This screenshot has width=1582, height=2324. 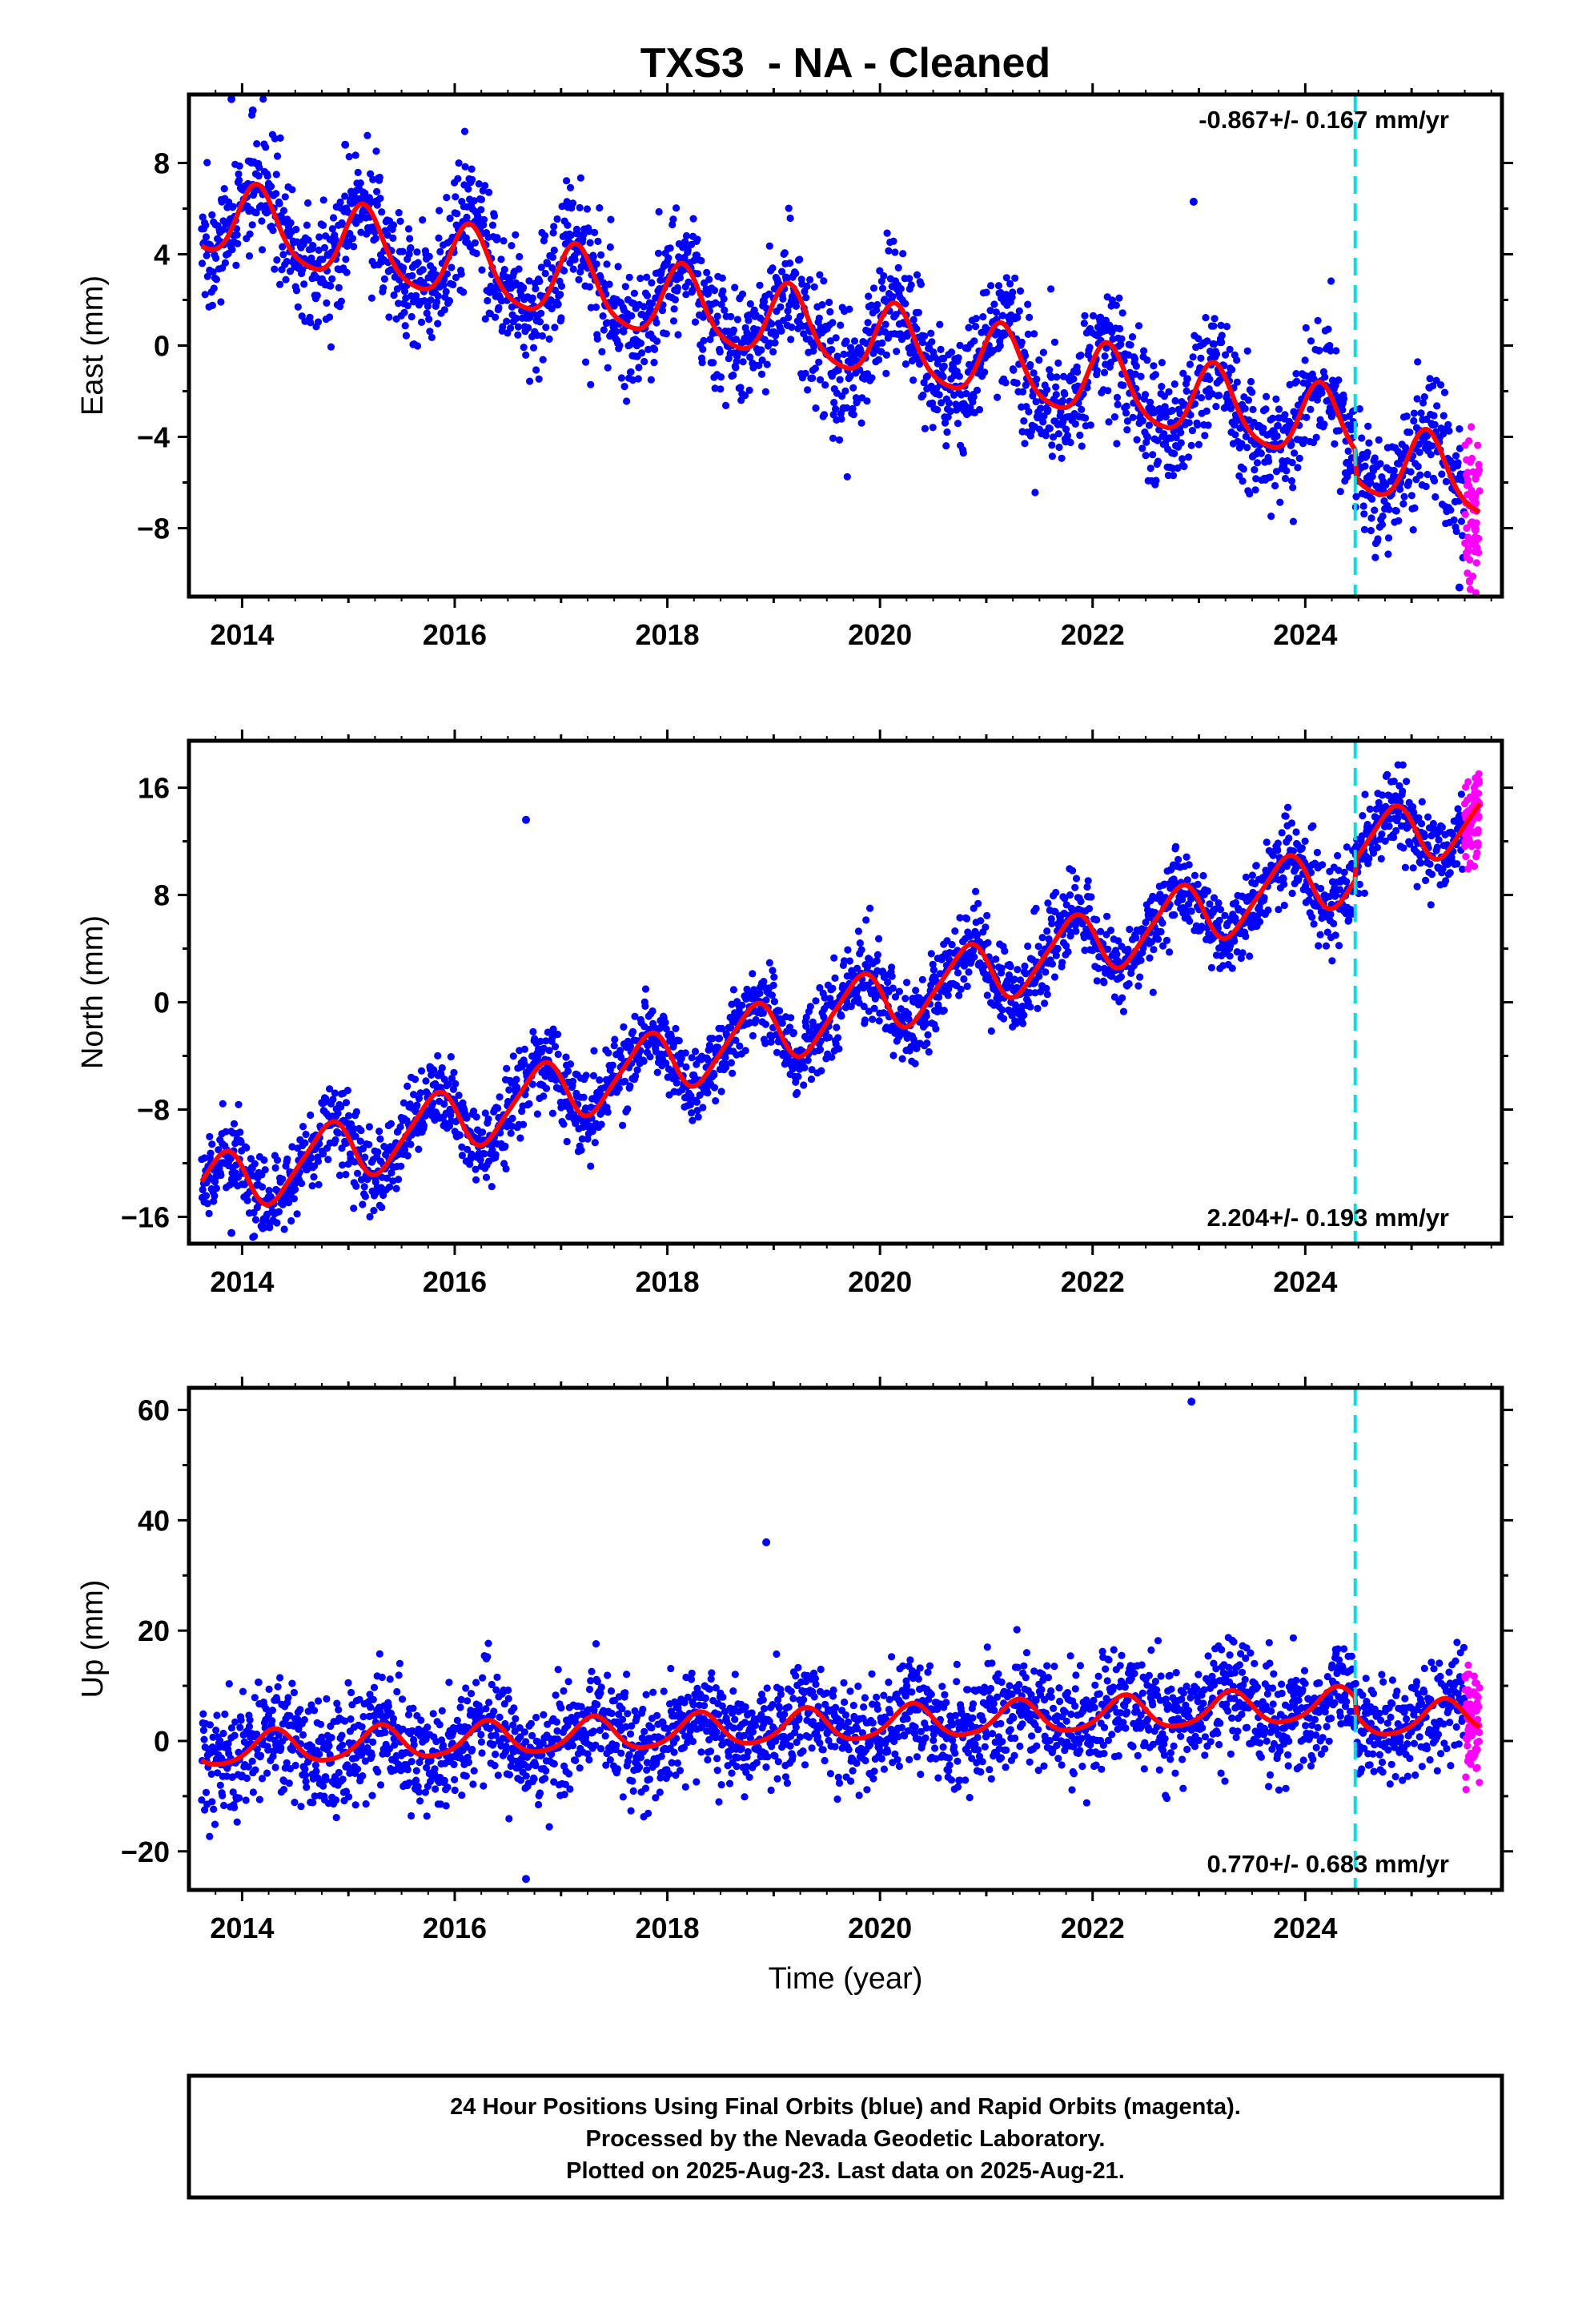 I want to click on x-tick-label: 2016, so click(x=455, y=634).